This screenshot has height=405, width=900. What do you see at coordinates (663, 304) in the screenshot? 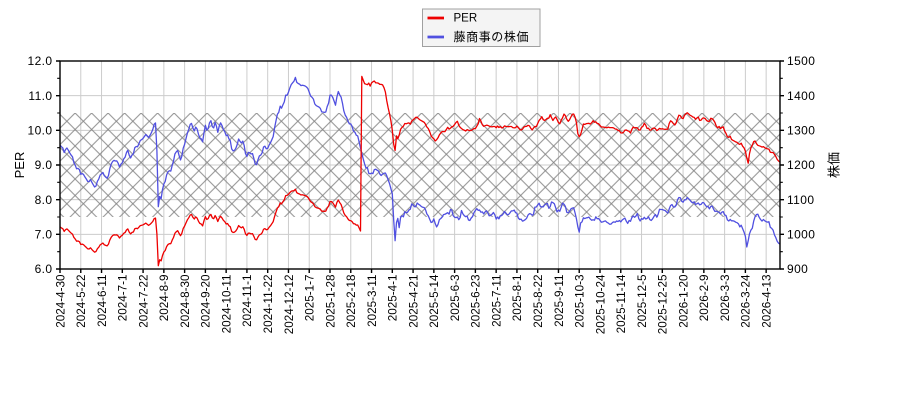
I see `svg-text: 2025-12-25` at bounding box center [663, 304].